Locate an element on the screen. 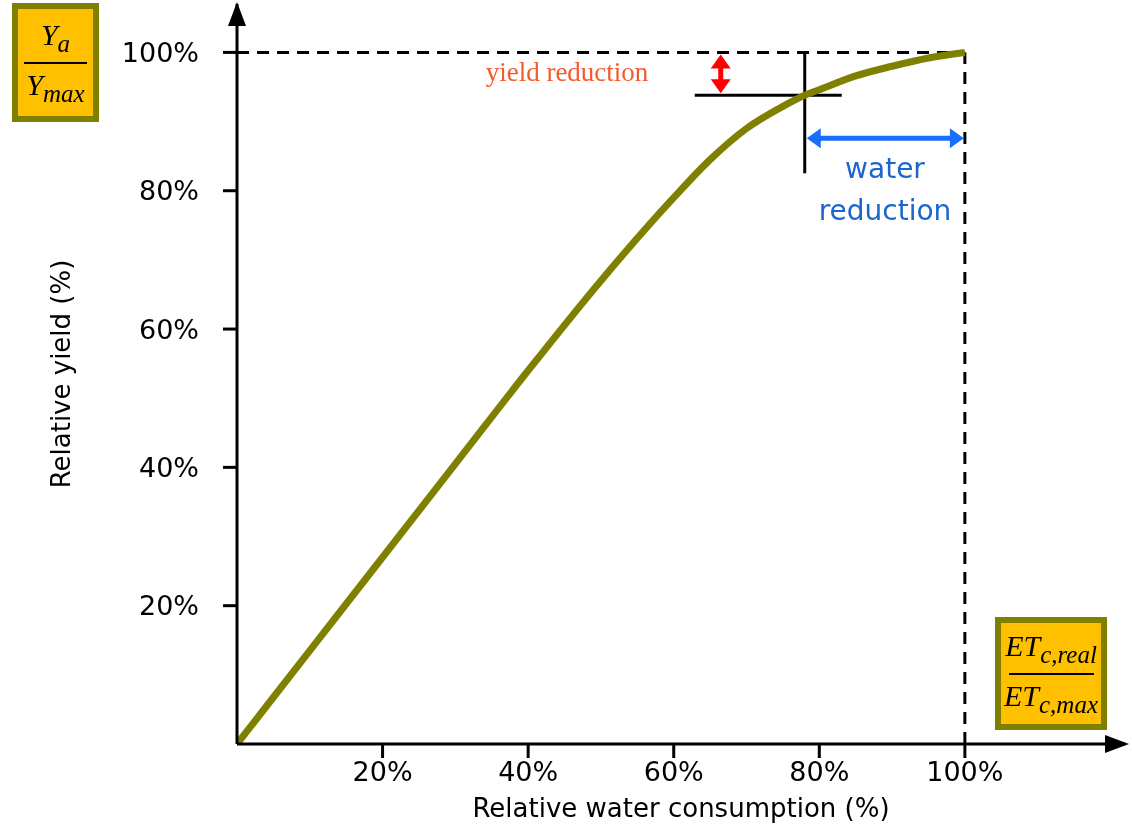 This screenshot has height=831, width=1132. annotation: yield reduction is located at coordinates (567, 72).